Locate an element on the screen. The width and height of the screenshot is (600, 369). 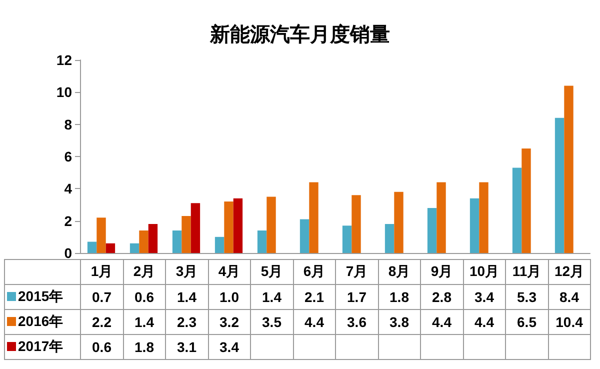
y-tick-label: 8 is located at coordinates (68, 124).